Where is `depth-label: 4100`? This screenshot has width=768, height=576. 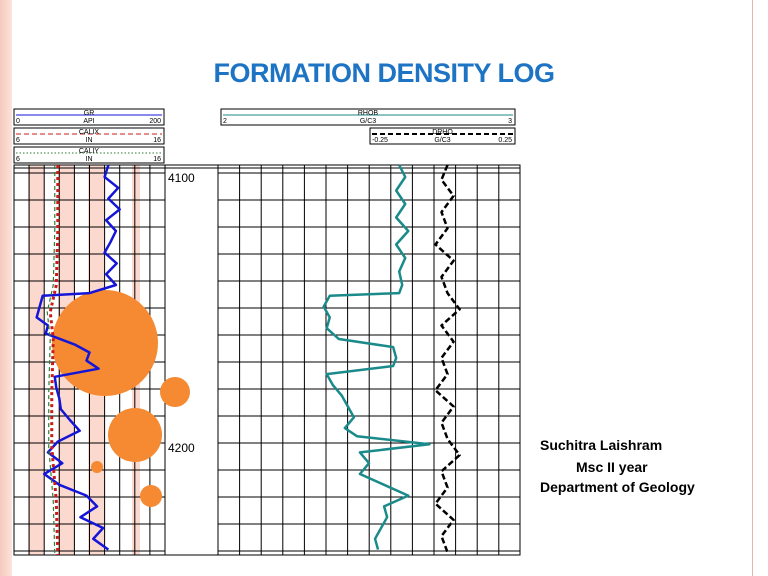 depth-label: 4100 is located at coordinates (181, 178).